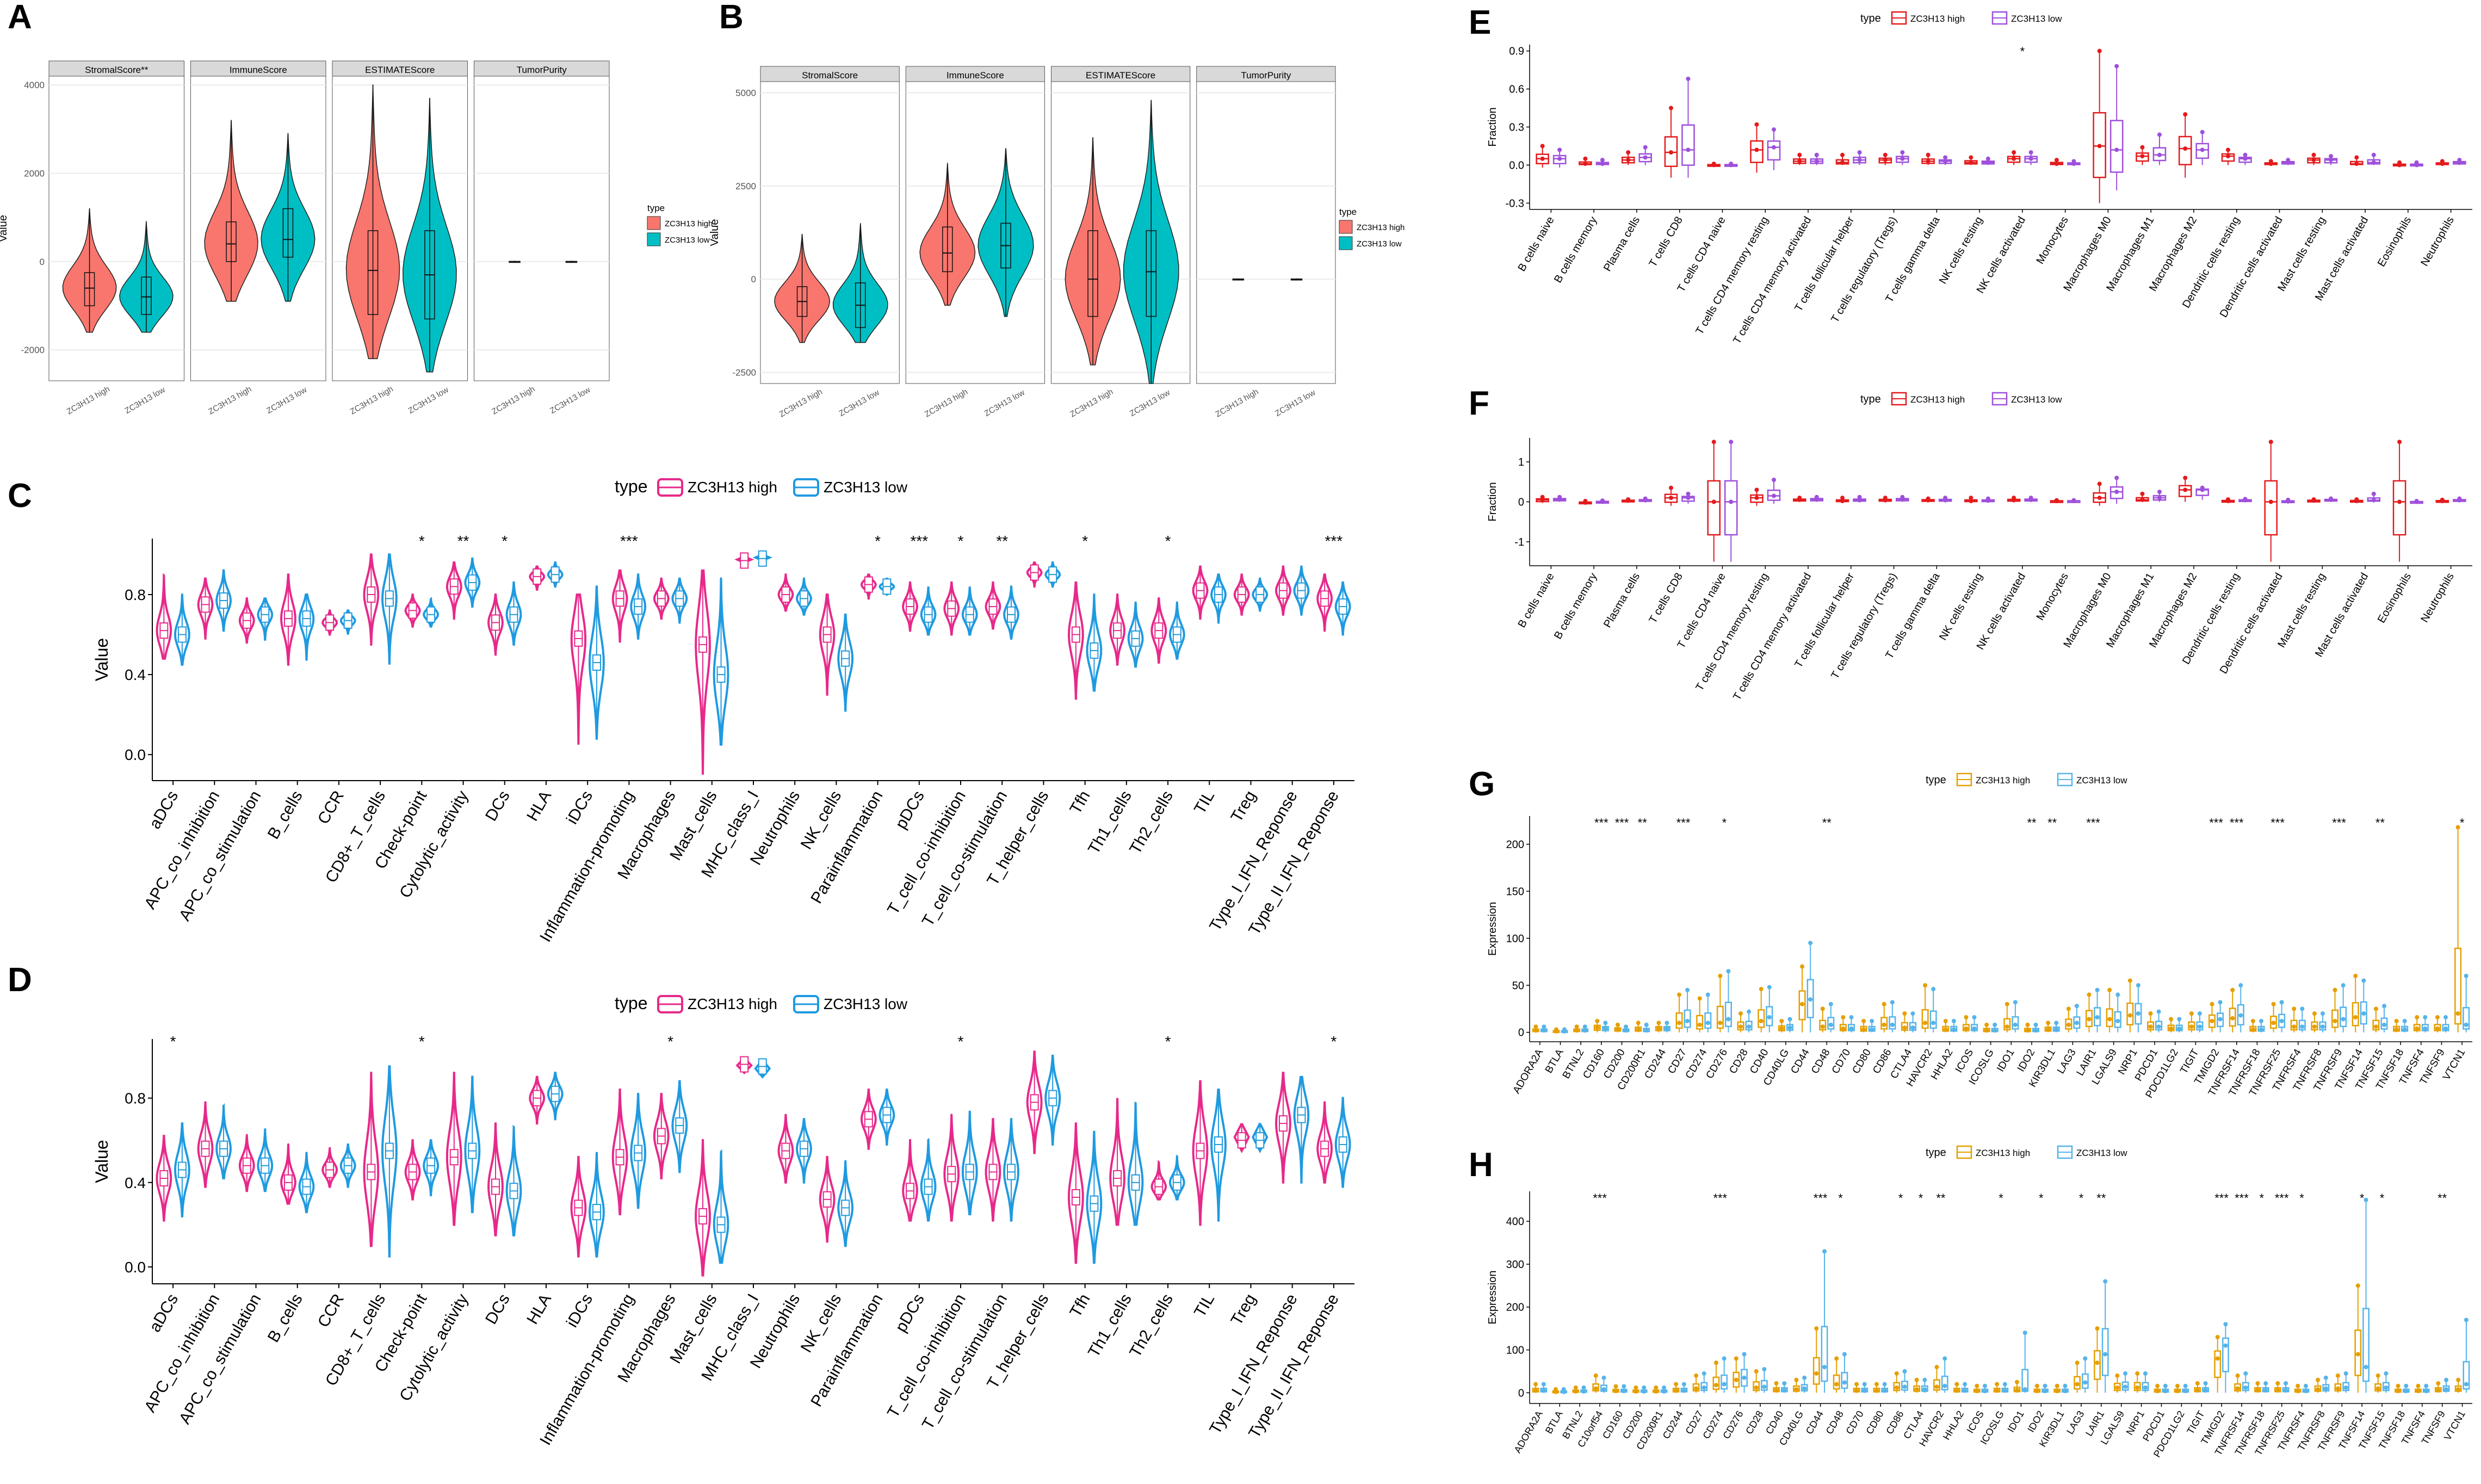 The height and width of the screenshot is (1484, 2481). What do you see at coordinates (1515, 892) in the screenshot?
I see `y-tick-label: 150` at bounding box center [1515, 892].